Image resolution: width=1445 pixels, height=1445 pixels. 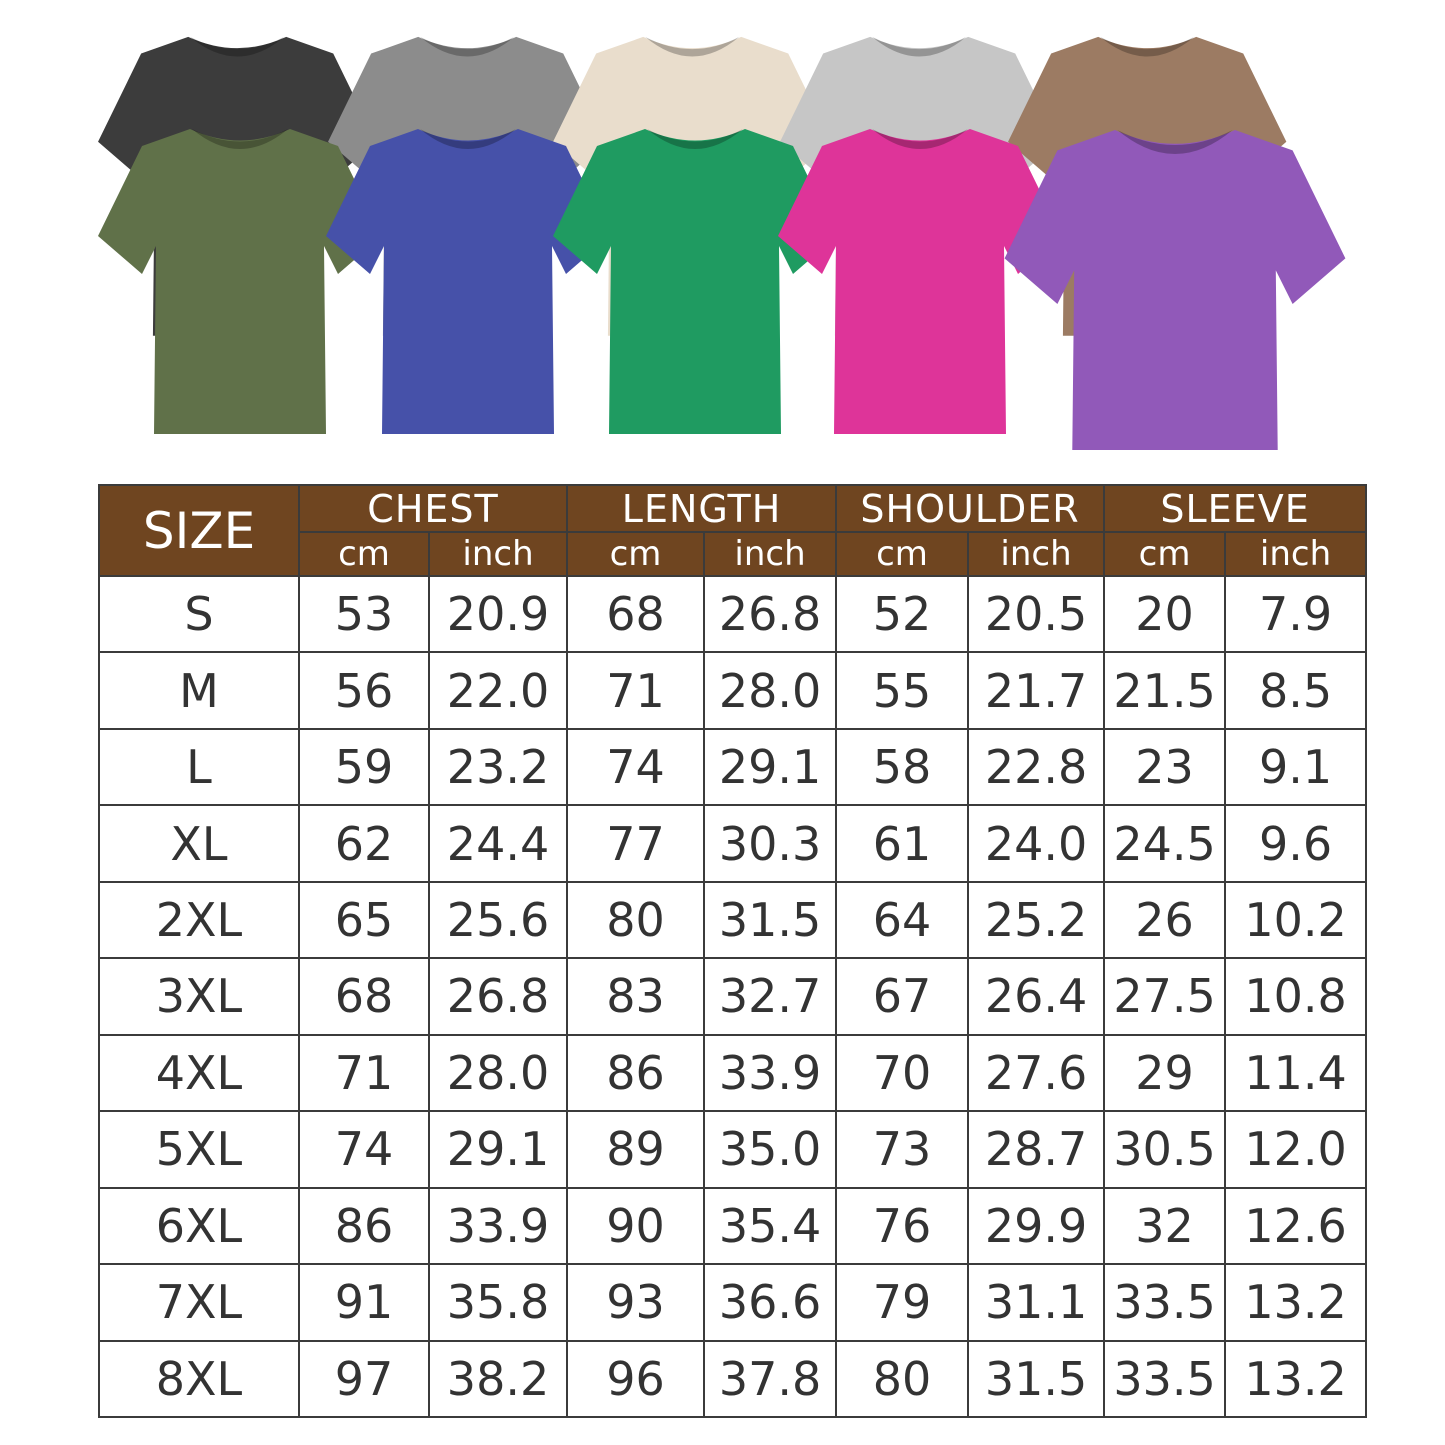 I want to click on table-row: 6XL 86 33.9 90 35.4 76 29.9 32 12.6, so click(x=733, y=1226).